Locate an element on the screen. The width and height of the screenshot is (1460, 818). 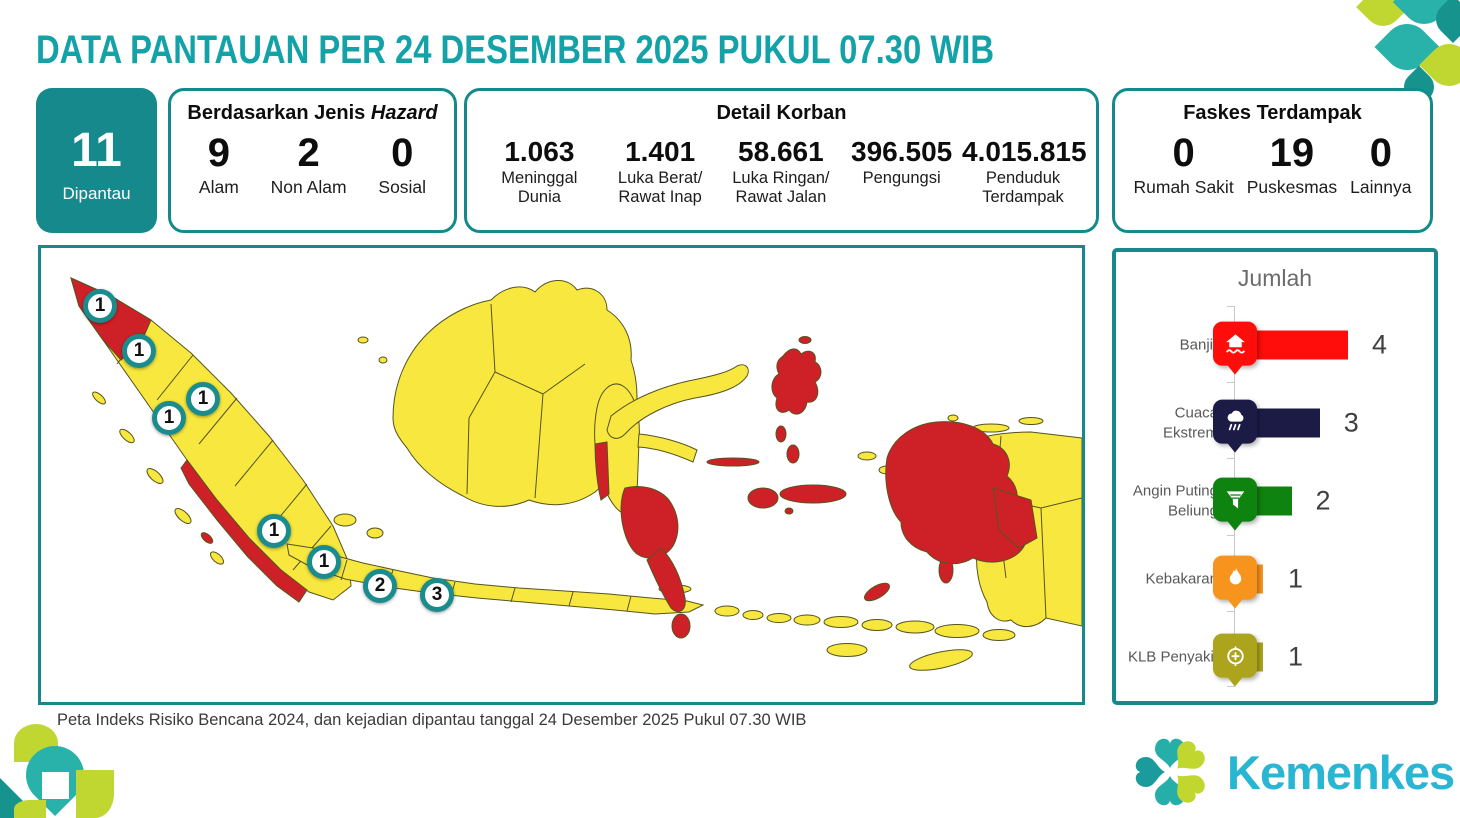
bar-value: 4 is located at coordinates (1380, 344).